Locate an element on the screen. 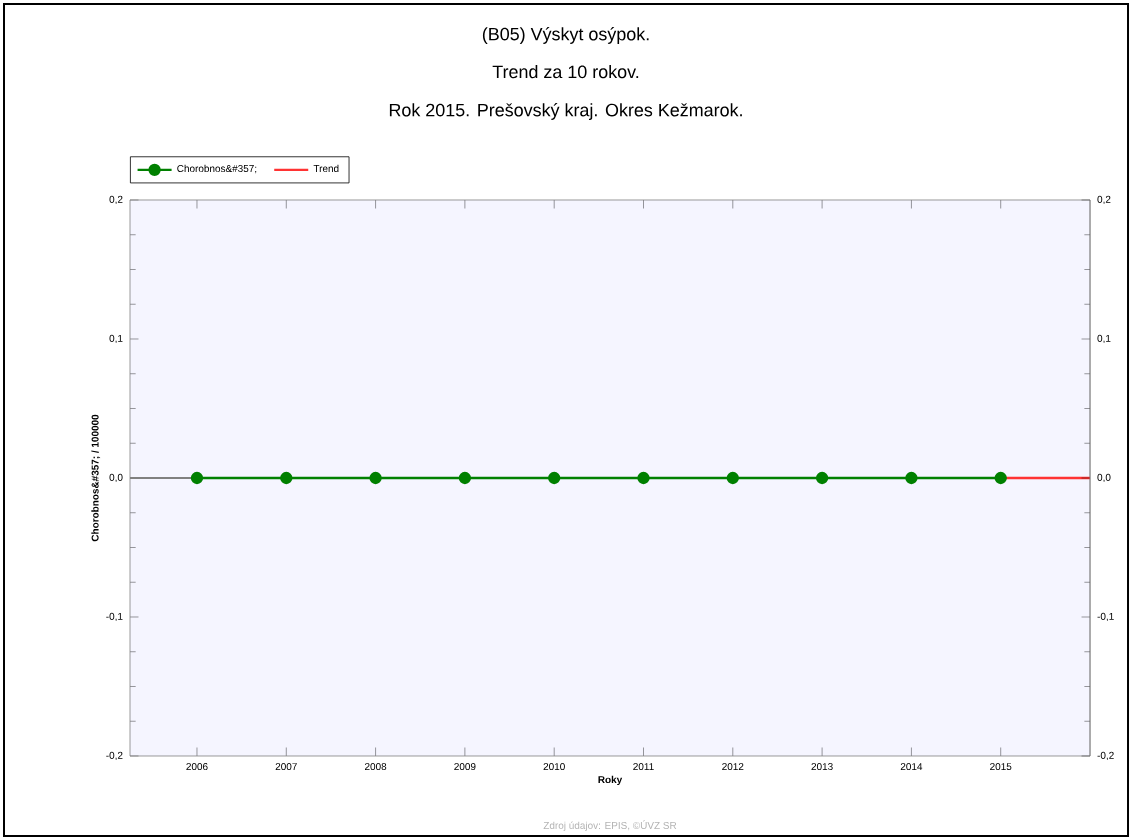 This screenshot has height=840, width=1132. chart-subtitle: Trend za 10 rokov. is located at coordinates (565, 72).